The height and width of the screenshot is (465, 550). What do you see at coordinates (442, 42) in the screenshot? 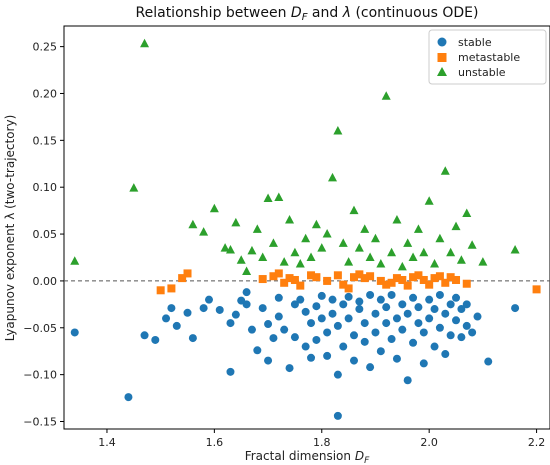
I see `legend-marker-stable` at bounding box center [442, 42].